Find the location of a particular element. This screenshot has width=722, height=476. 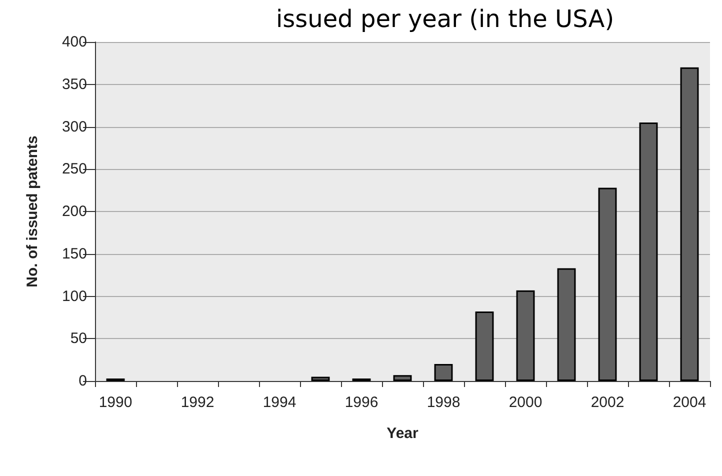

x-tick-label: 1990 is located at coordinates (115, 402).